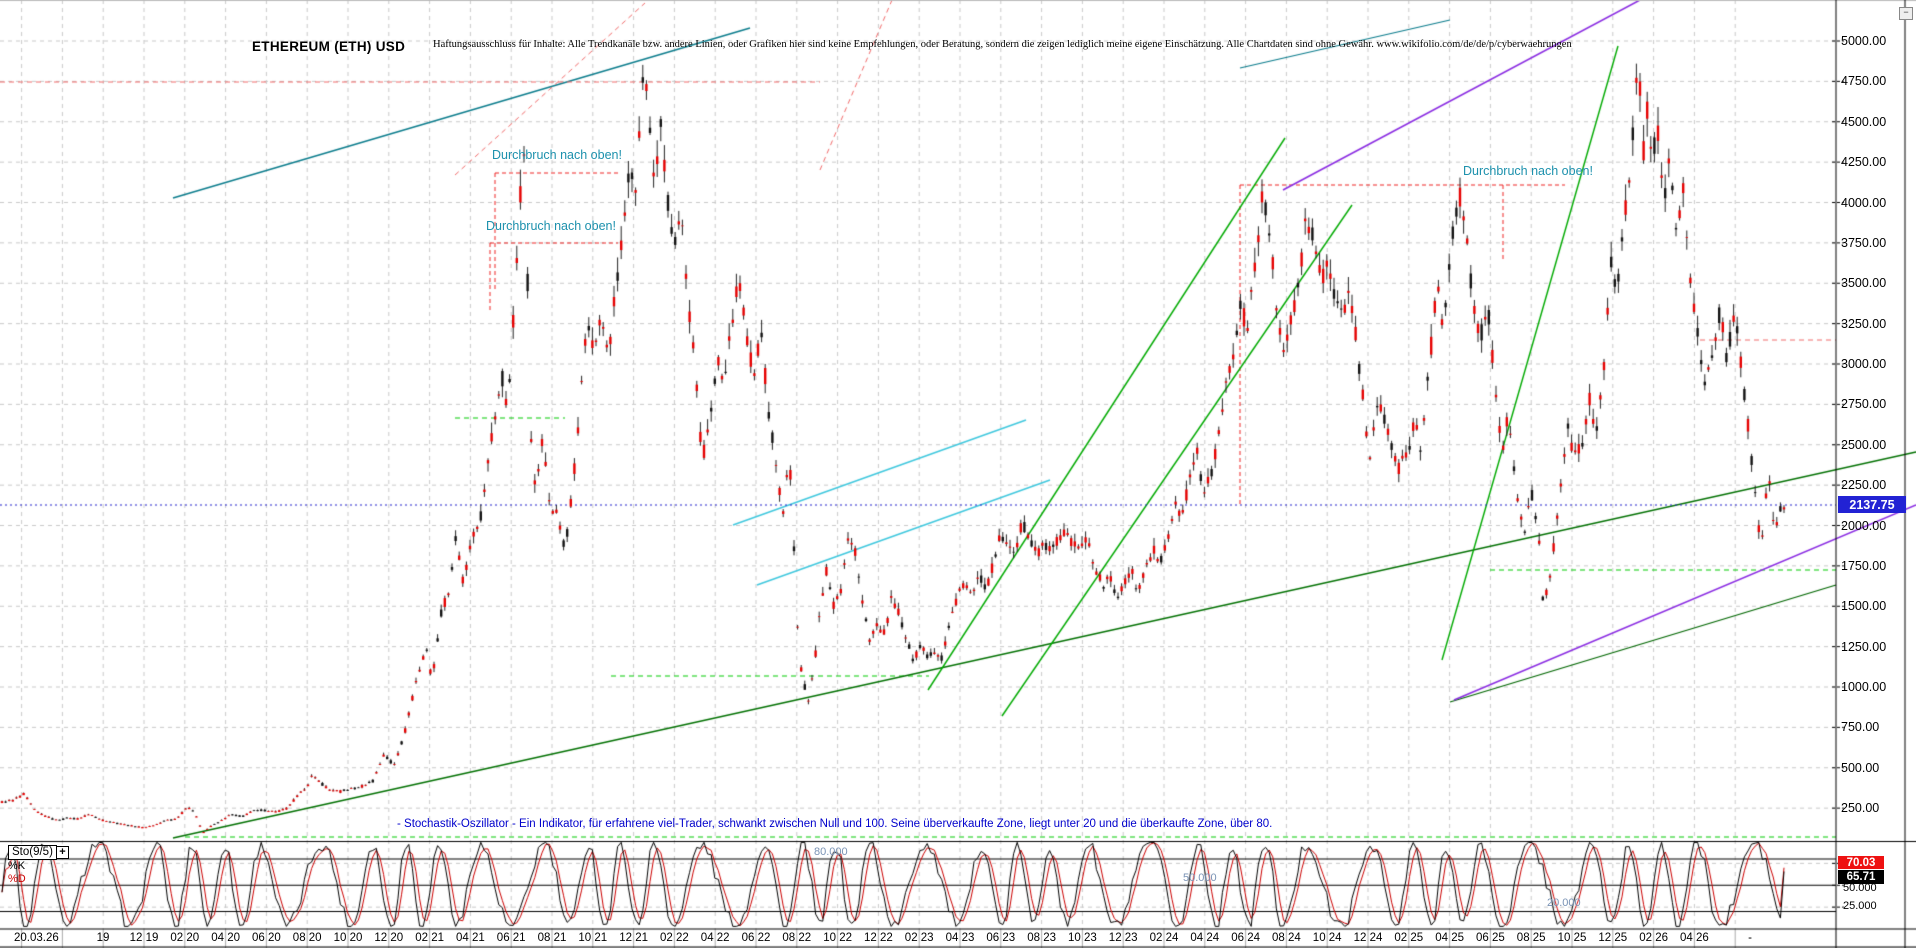 The width and height of the screenshot is (1916, 948). What do you see at coordinates (1001, 938) in the screenshot?
I see `date-axis-label: 06 23` at bounding box center [1001, 938].